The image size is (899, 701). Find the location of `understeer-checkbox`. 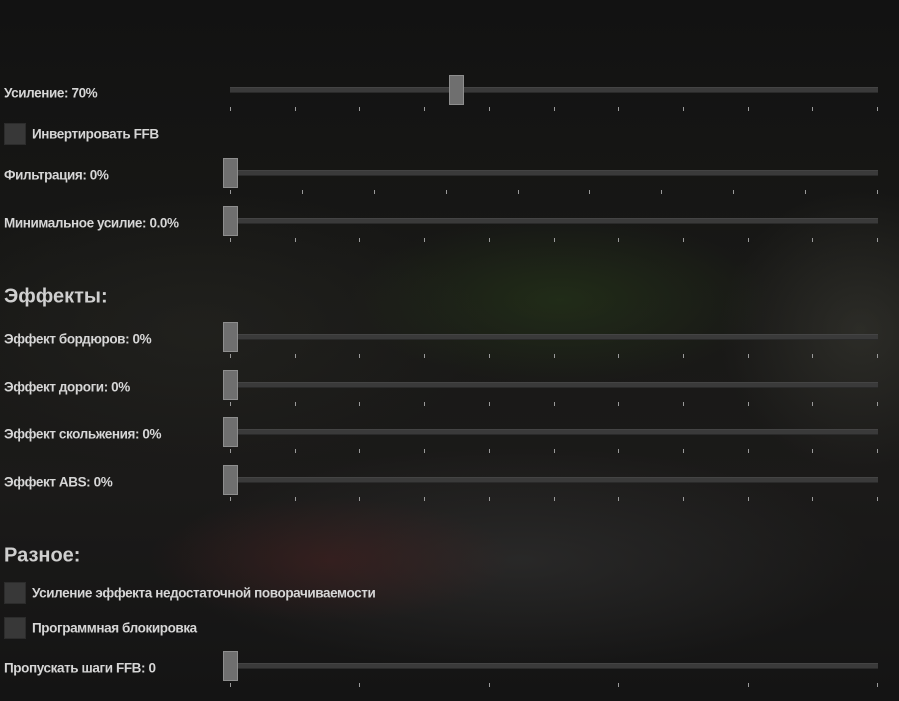

understeer-checkbox is located at coordinates (15, 593).